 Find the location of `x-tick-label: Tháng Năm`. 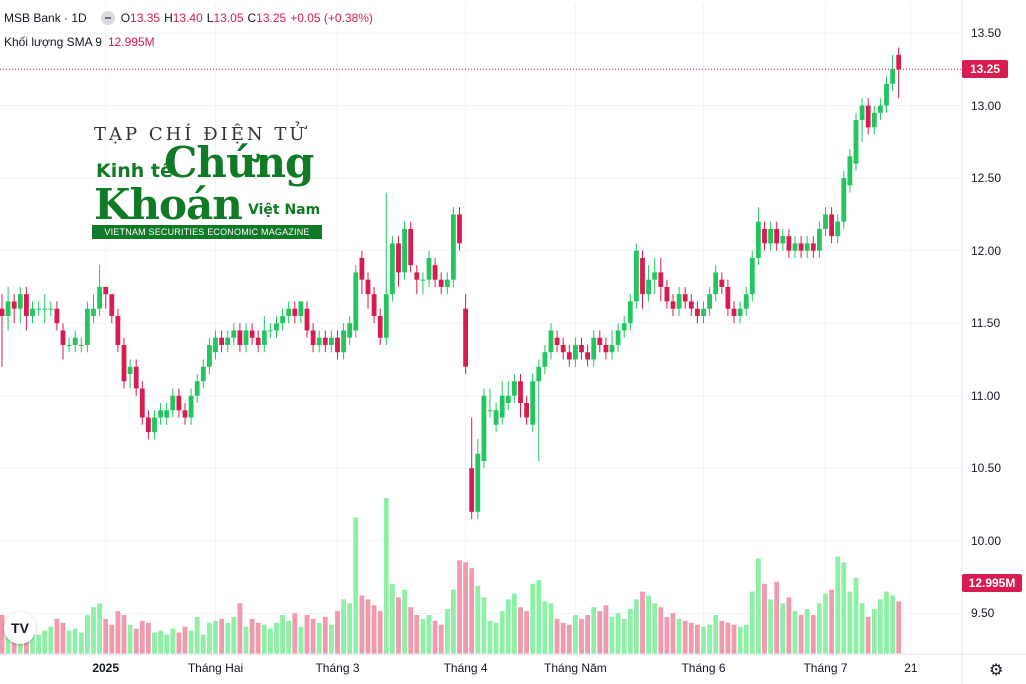

x-tick-label: Tháng Năm is located at coordinates (575, 668).